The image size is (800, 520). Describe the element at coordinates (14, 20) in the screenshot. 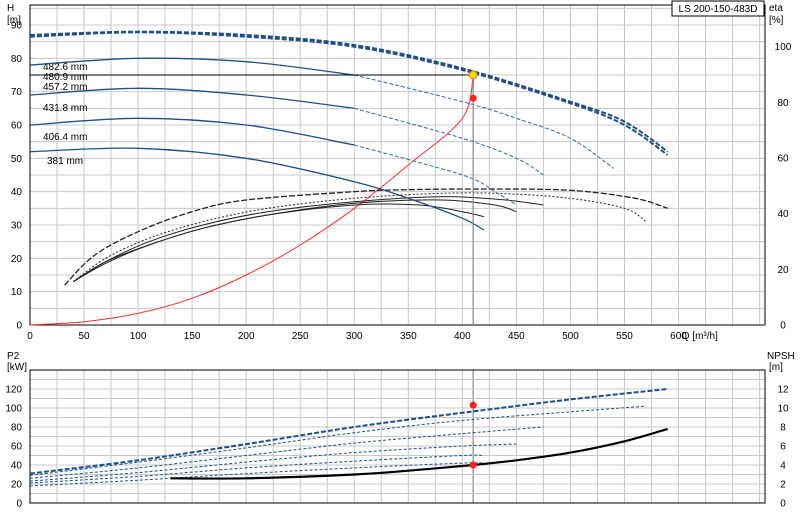

I see `y-axis-unit: [m]` at that location.